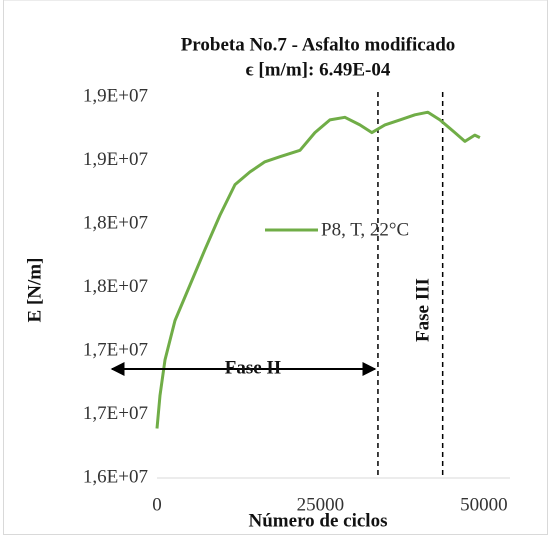  Describe the element at coordinates (318, 44) in the screenshot. I see `chart-title: Probeta No.7 - Asfalto modificado` at that location.